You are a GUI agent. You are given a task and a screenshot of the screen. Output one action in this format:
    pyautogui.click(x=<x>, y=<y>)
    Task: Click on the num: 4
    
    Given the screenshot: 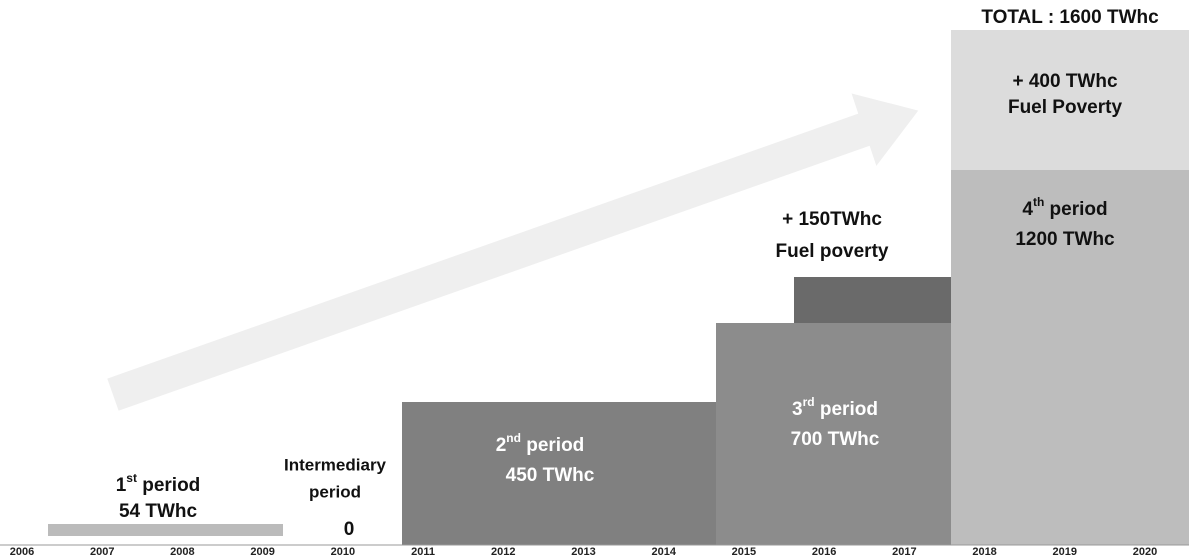 What is the action you would take?
    pyautogui.click(x=1027, y=209)
    